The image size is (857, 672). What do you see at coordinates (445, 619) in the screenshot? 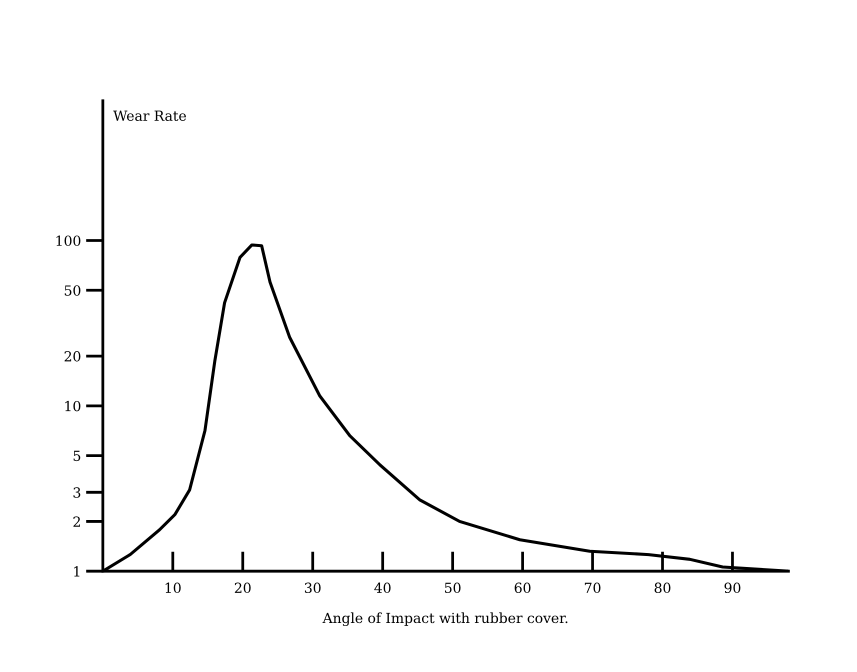
I see `x-axis-title: Angle of Impact with rubber cover.` at bounding box center [445, 619].